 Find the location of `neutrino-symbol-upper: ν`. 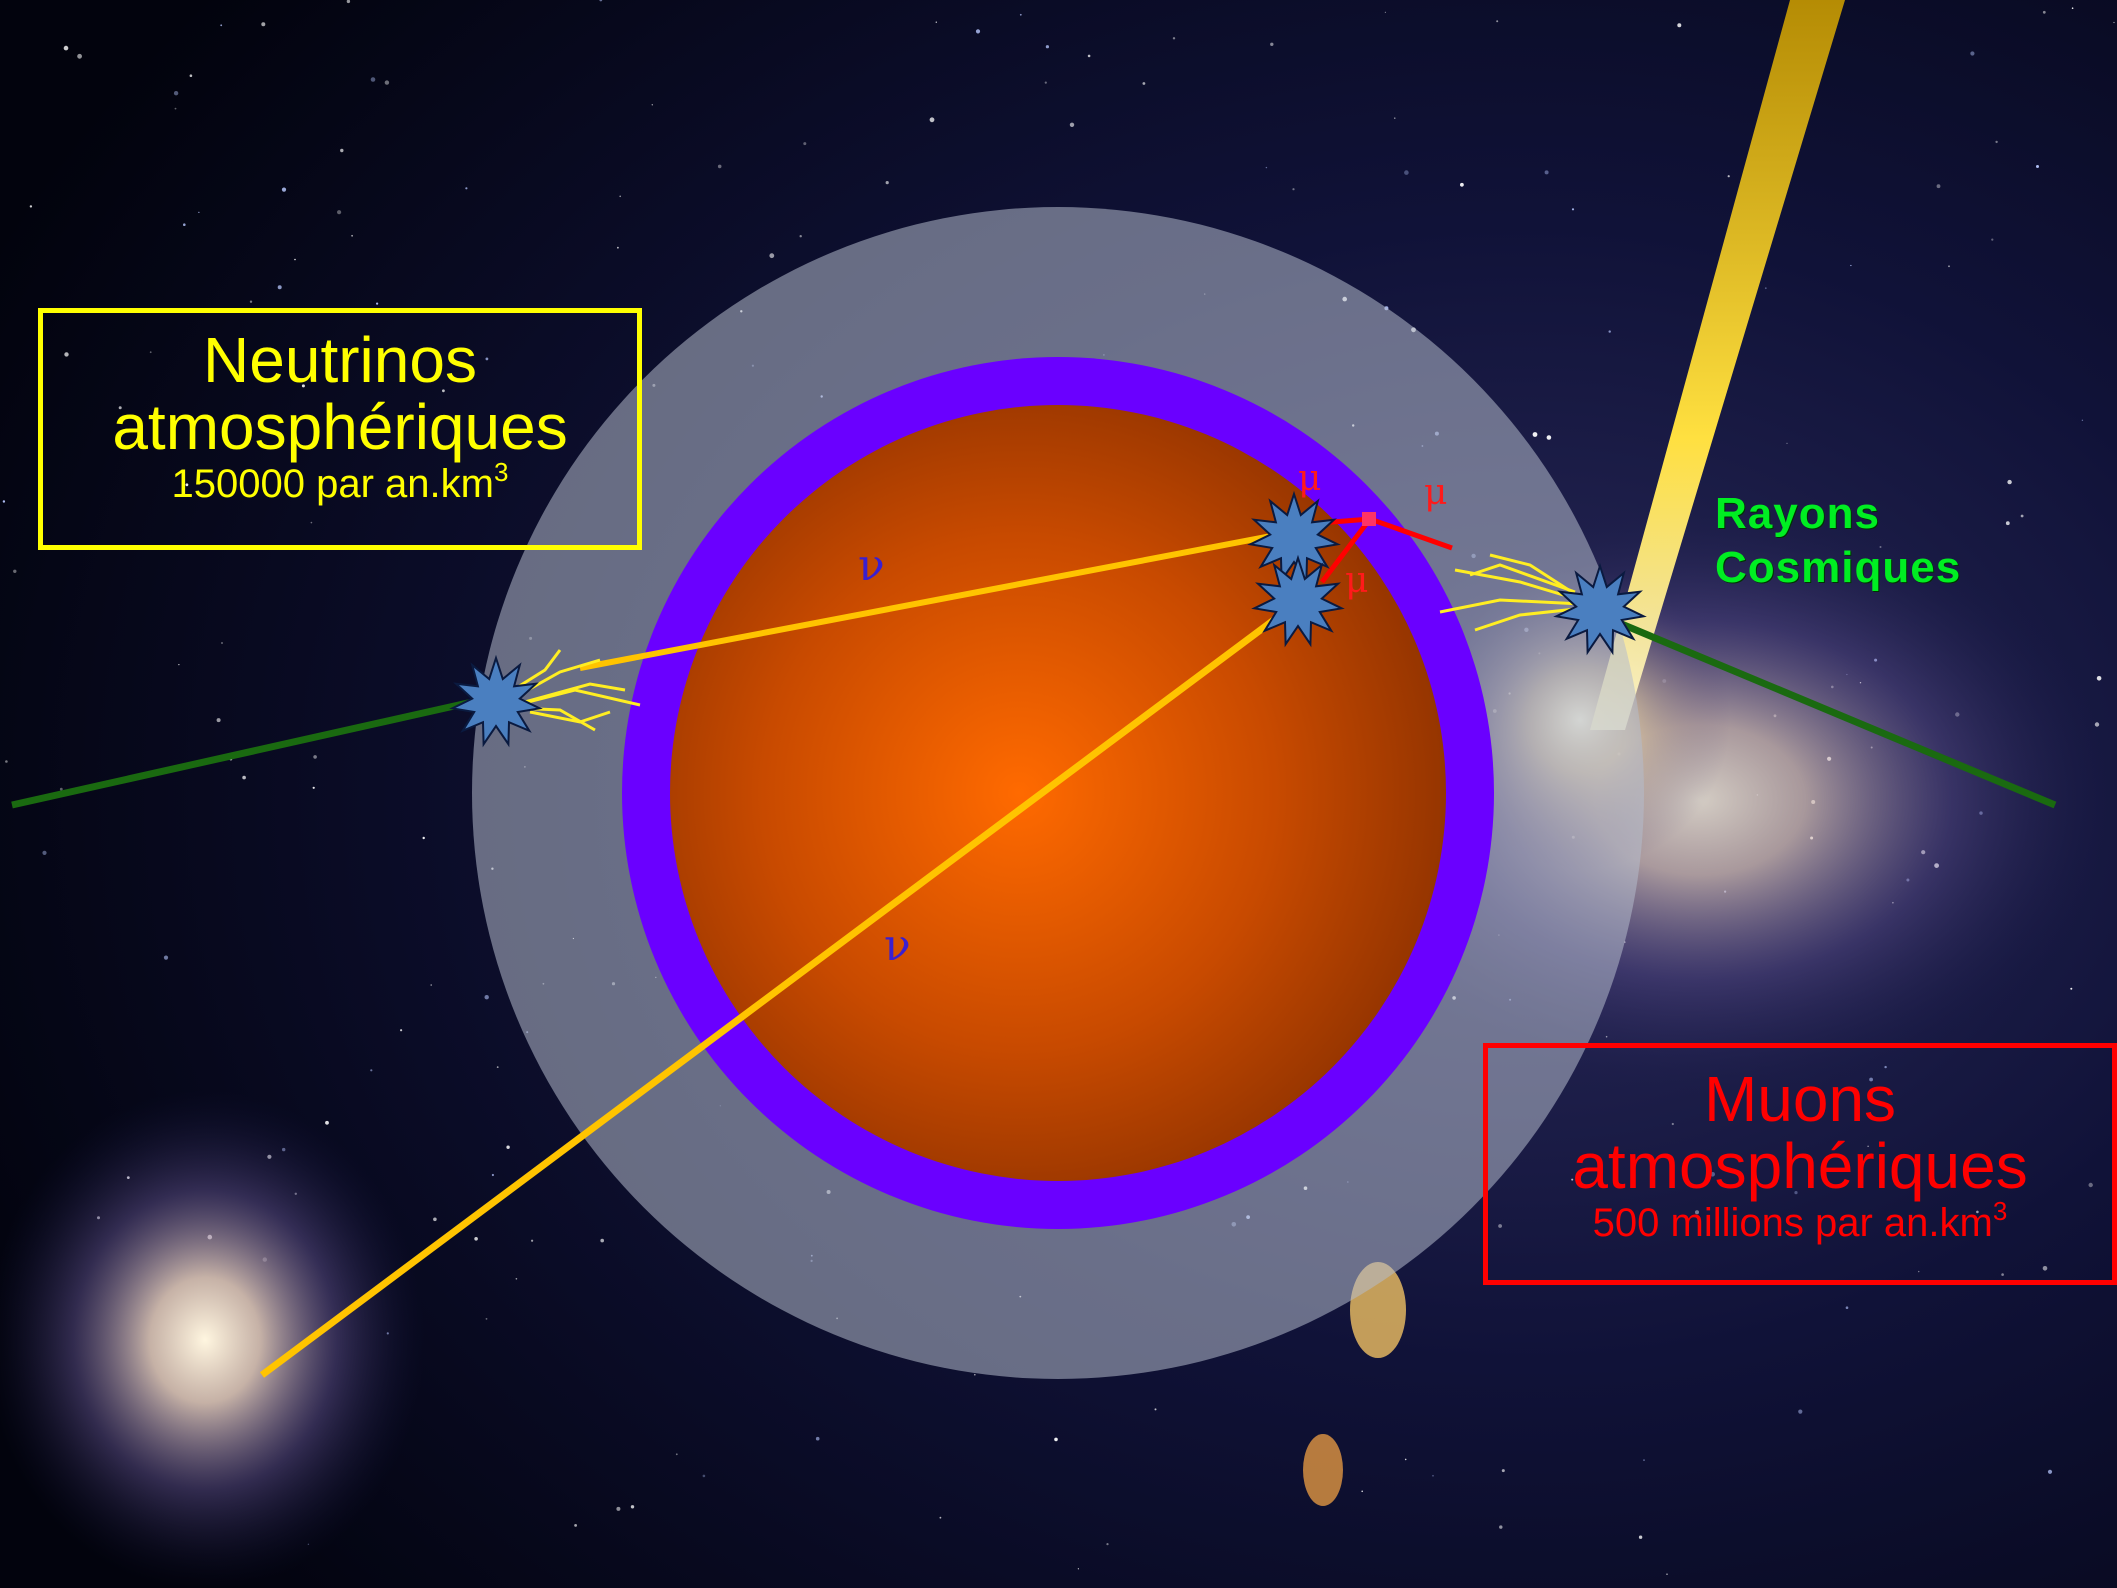

neutrino-symbol-upper: ν is located at coordinates (871, 565).